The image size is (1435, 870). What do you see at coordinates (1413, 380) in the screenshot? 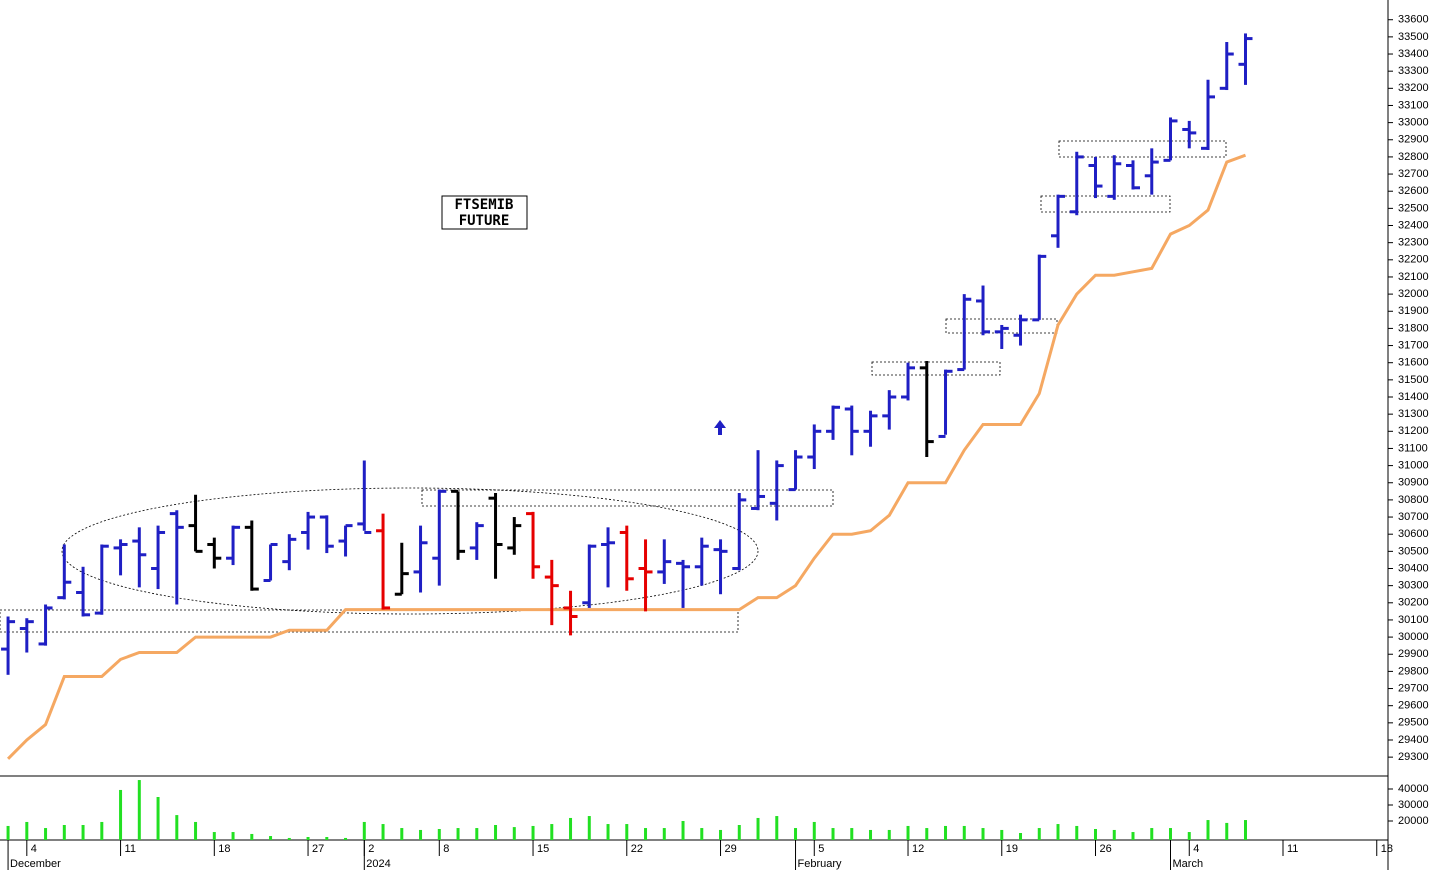
I see `y-tick-label: 31500` at bounding box center [1413, 380].